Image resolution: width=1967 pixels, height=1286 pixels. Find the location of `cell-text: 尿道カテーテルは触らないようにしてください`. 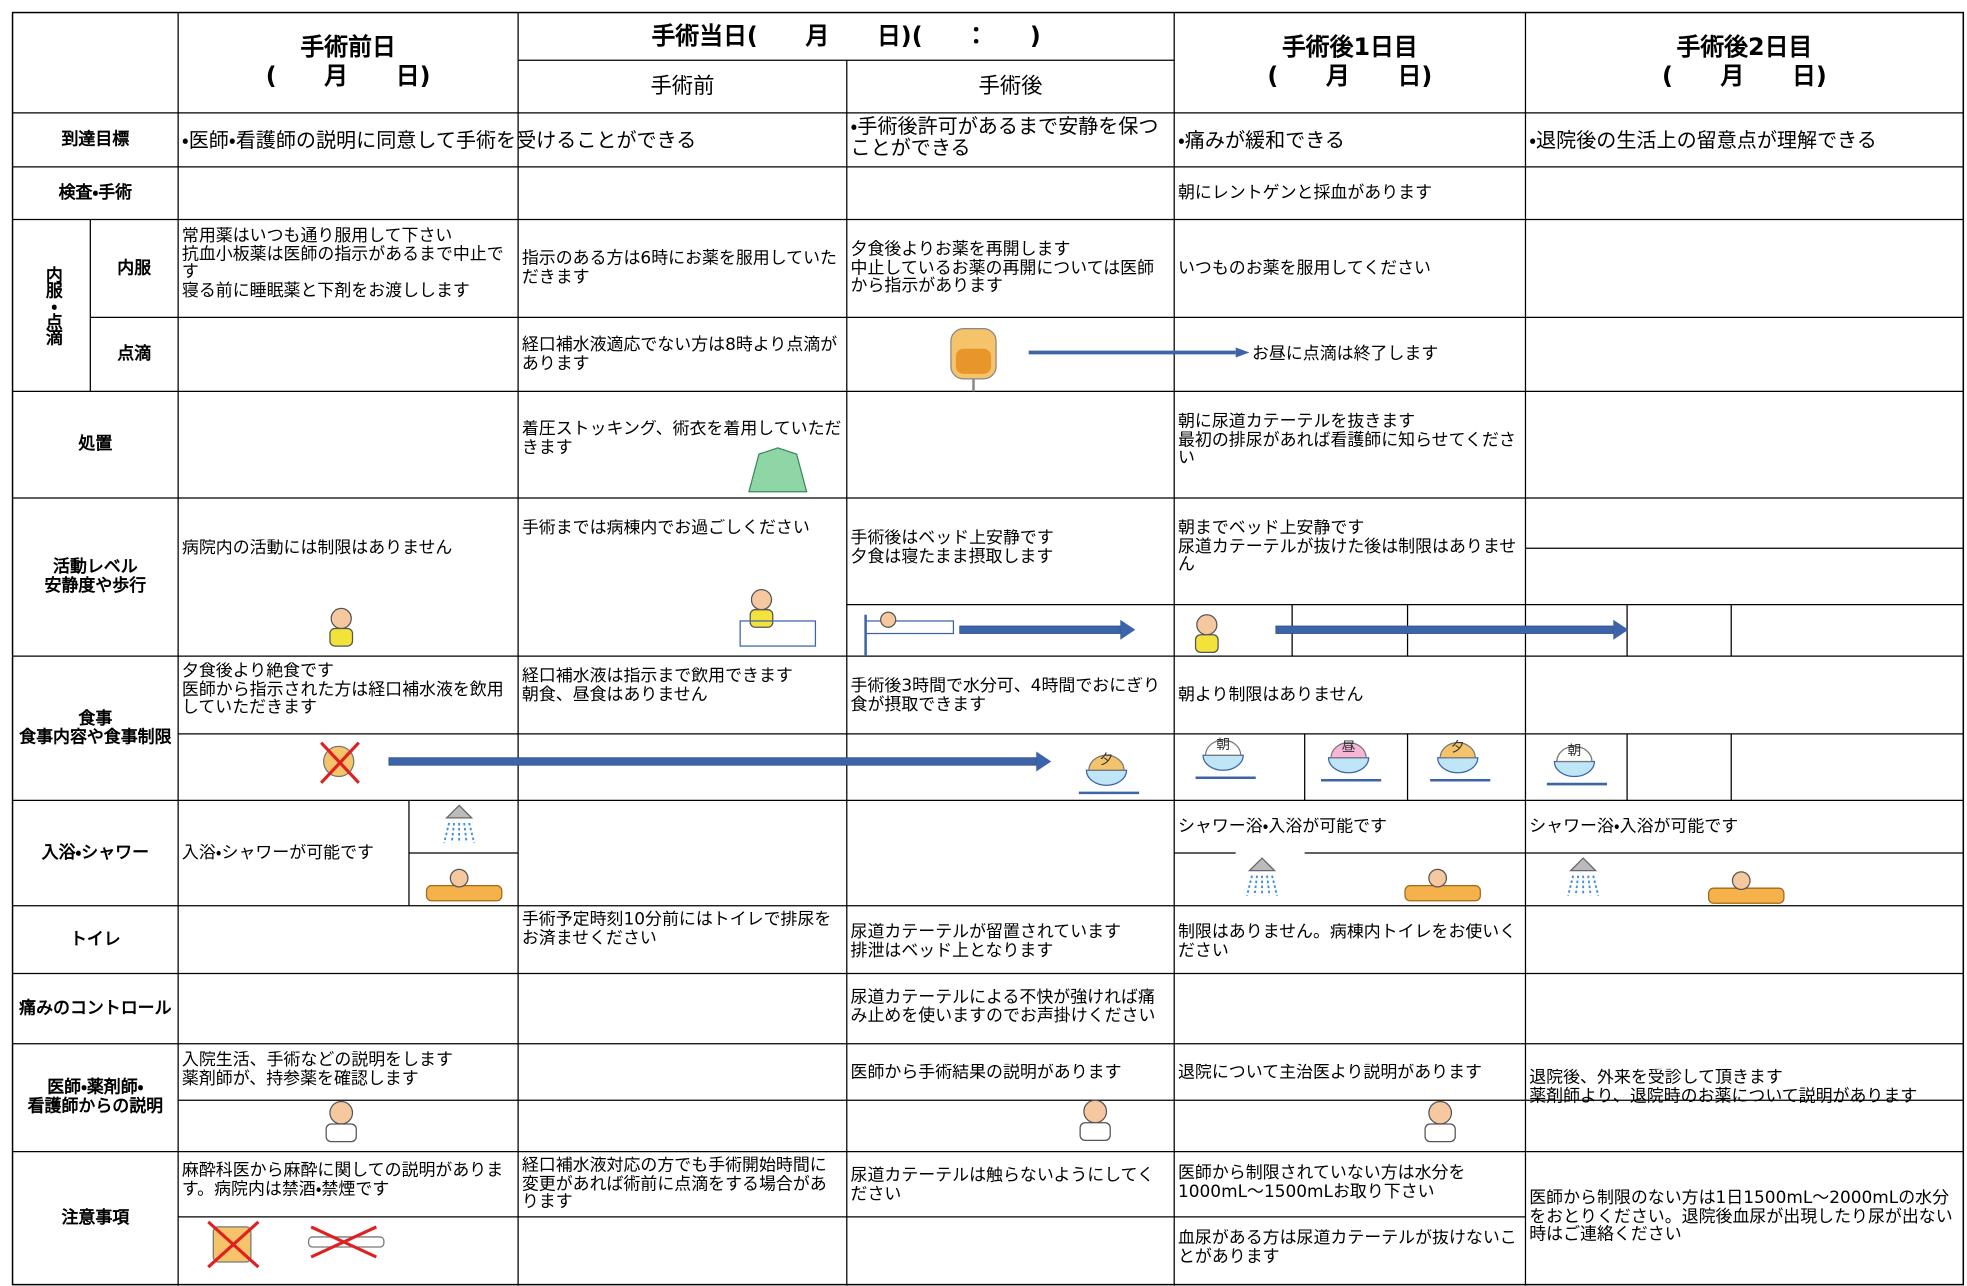

cell-text: 尿道カテーテルは触らないようにしてください is located at coordinates (1002, 1185).